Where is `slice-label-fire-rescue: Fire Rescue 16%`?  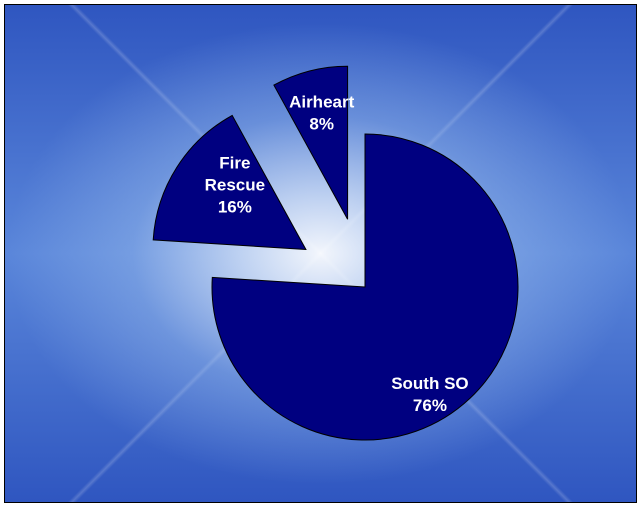 slice-label-fire-rescue: Fire Rescue 16% is located at coordinates (235, 184).